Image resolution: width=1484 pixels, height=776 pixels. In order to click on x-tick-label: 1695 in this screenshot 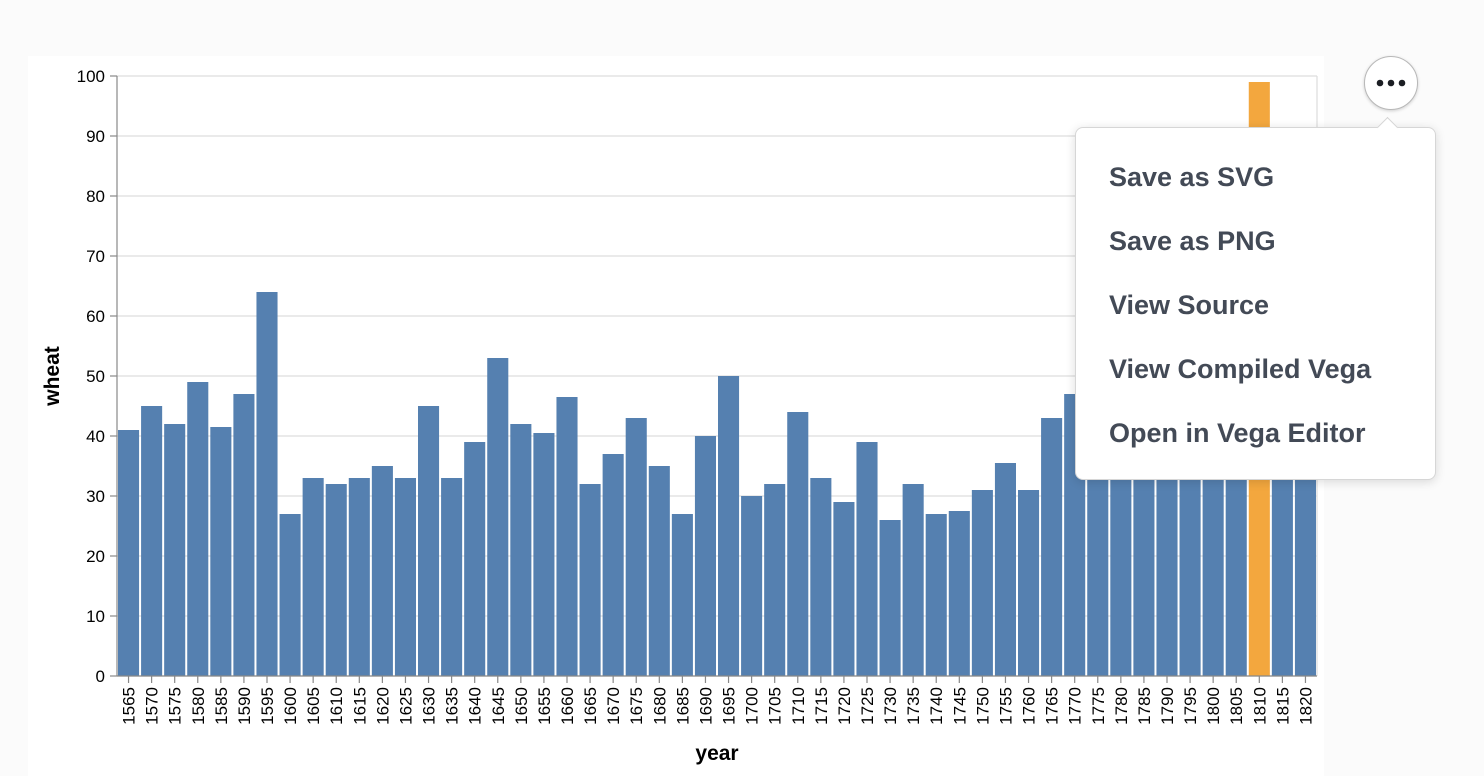, I will do `click(729, 706)`.